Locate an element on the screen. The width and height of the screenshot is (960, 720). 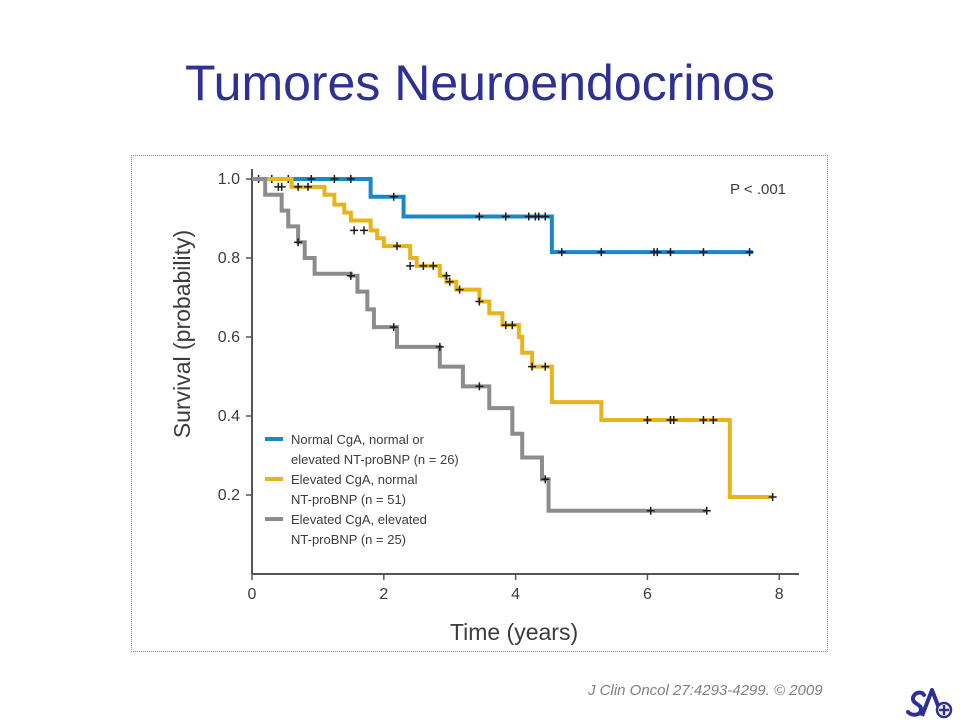
legend-label: NT-proBNP (n = 51) is located at coordinates (348, 499).